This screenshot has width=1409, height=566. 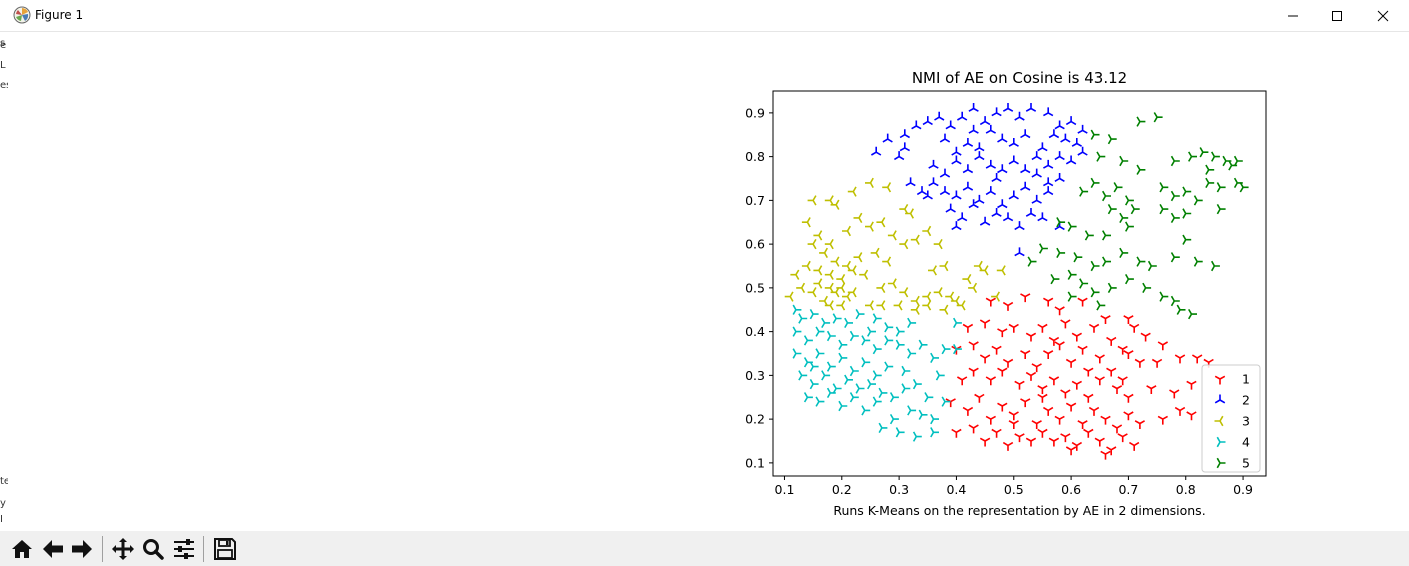 I want to click on y-tick-label: 0.8, so click(x=755, y=156).